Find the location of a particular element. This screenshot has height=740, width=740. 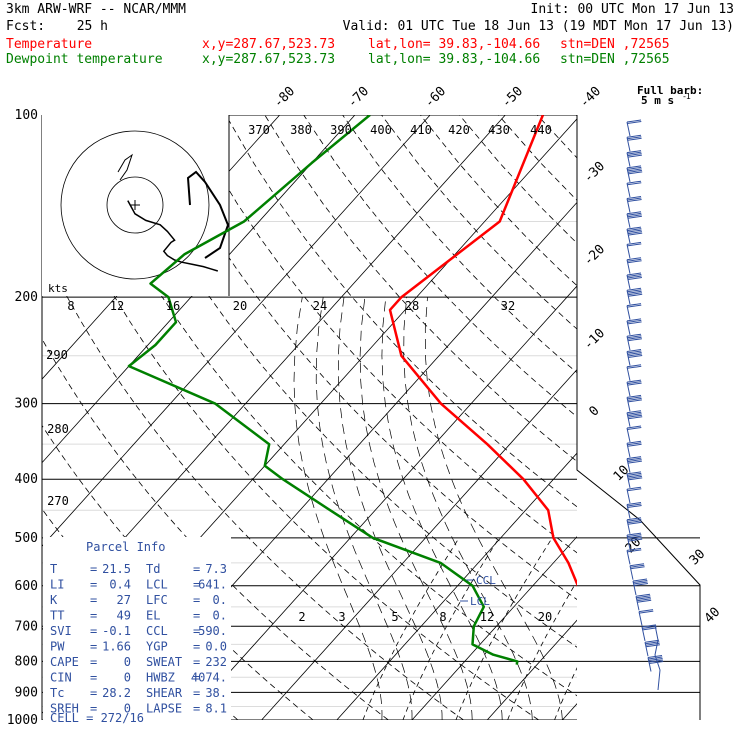

parcel-key: EL is located at coordinates (153, 616).